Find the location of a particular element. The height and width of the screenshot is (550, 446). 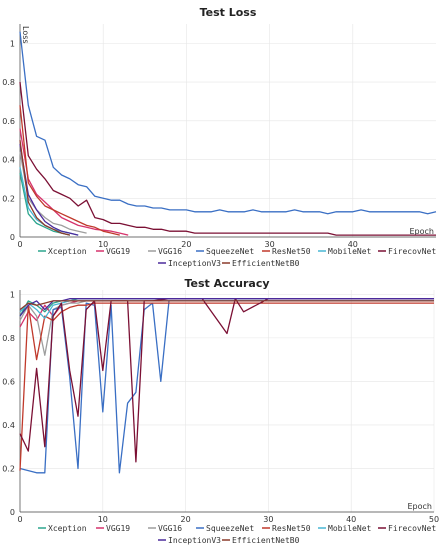

chart-title: Test Accuracy is located at coordinates (226, 283).